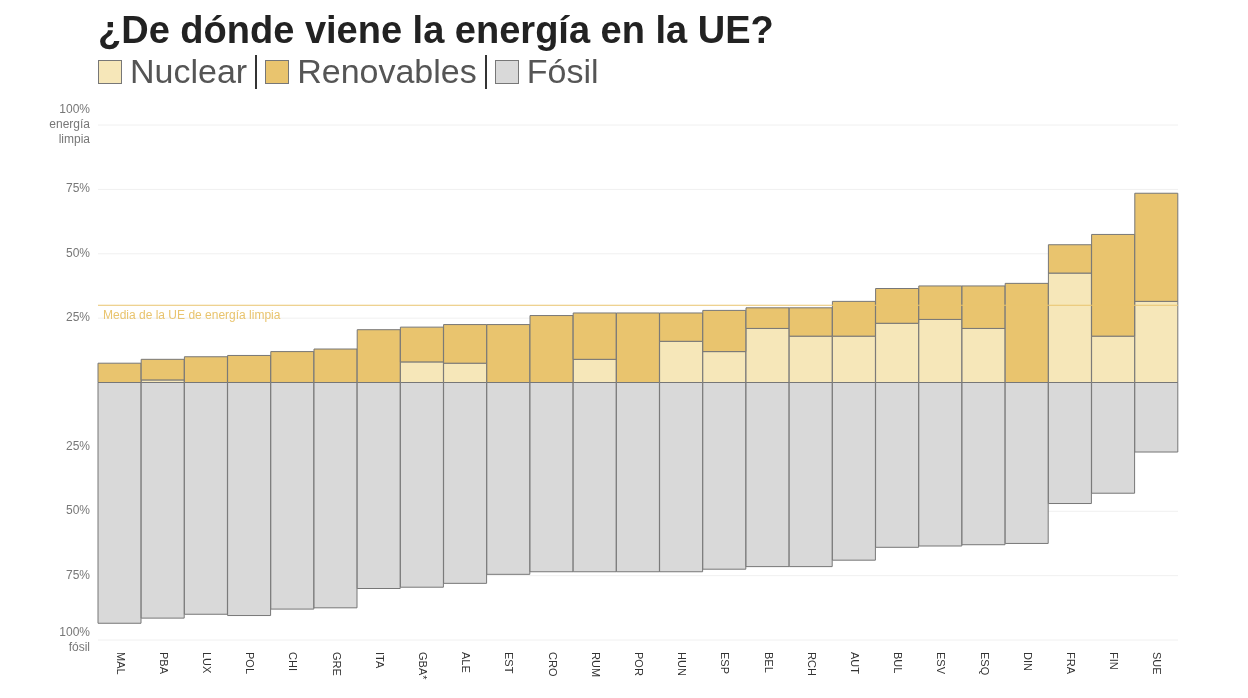  Describe the element at coordinates (552, 664) in the screenshot. I see `x-tick-label: CRO` at that location.